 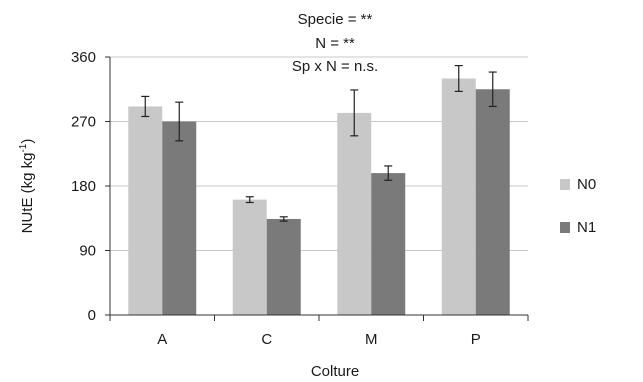 I want to click on bar-n0-a, so click(x=145, y=210).